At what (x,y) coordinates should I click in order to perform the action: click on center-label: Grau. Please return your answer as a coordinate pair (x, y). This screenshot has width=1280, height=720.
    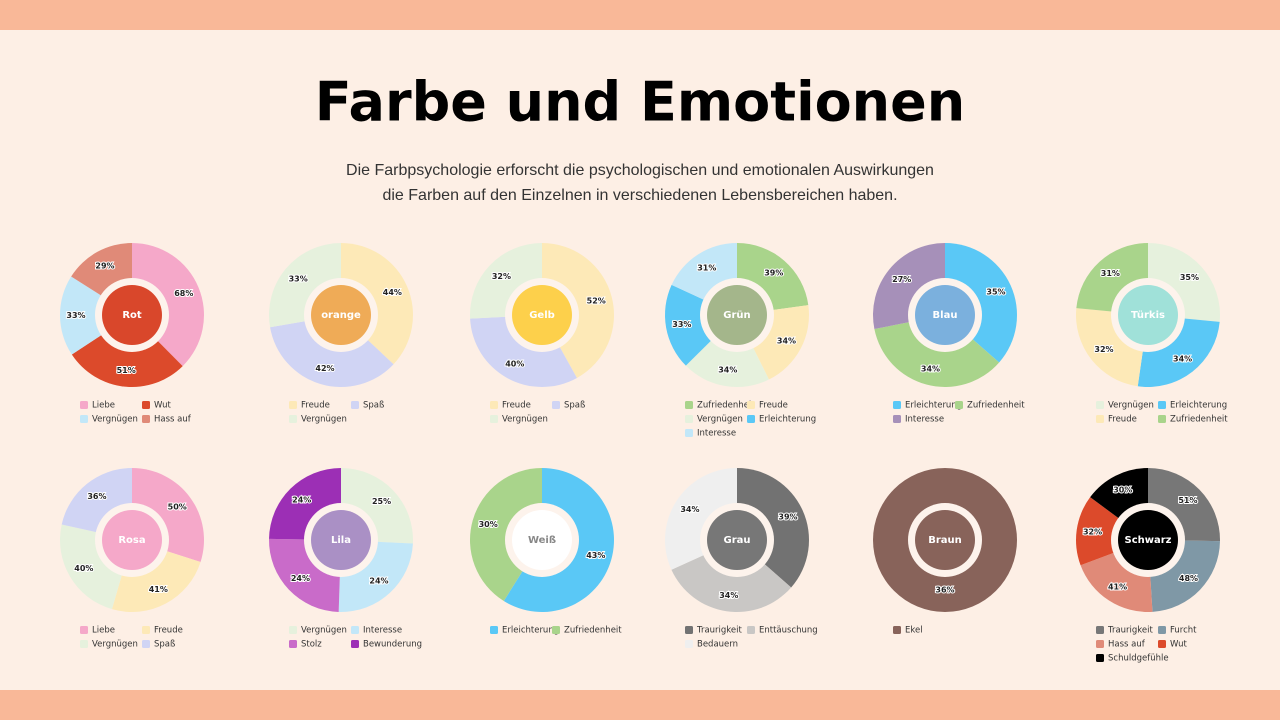
    Looking at the image, I should click on (736, 540).